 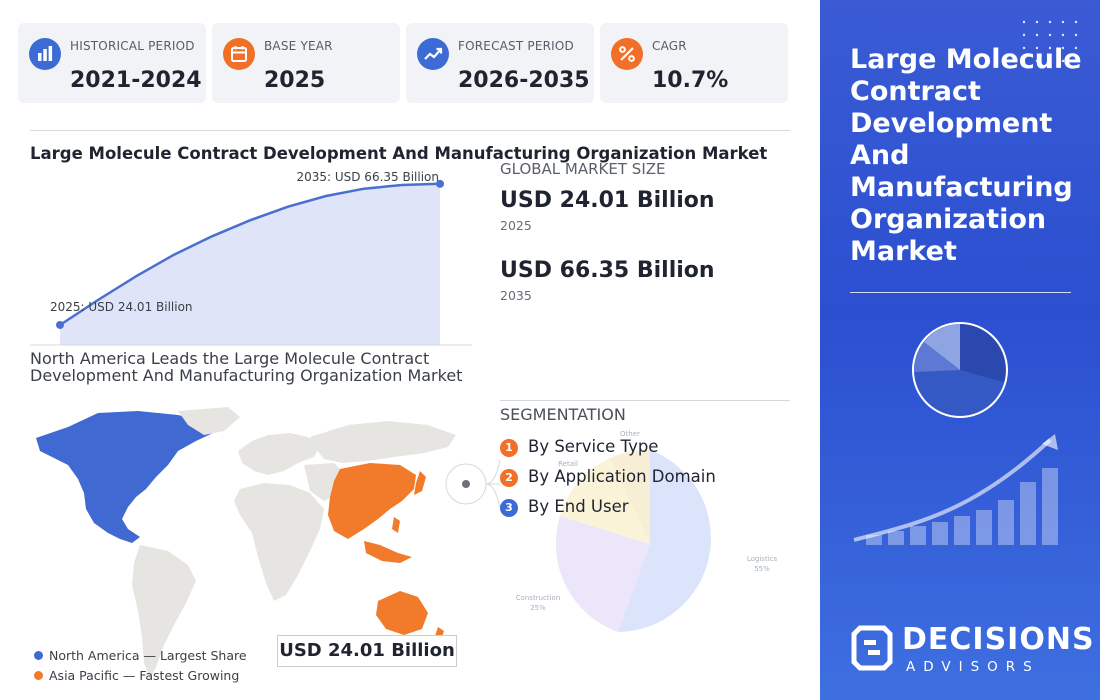 What do you see at coordinates (402, 613) in the screenshot?
I see `region-australia` at bounding box center [402, 613].